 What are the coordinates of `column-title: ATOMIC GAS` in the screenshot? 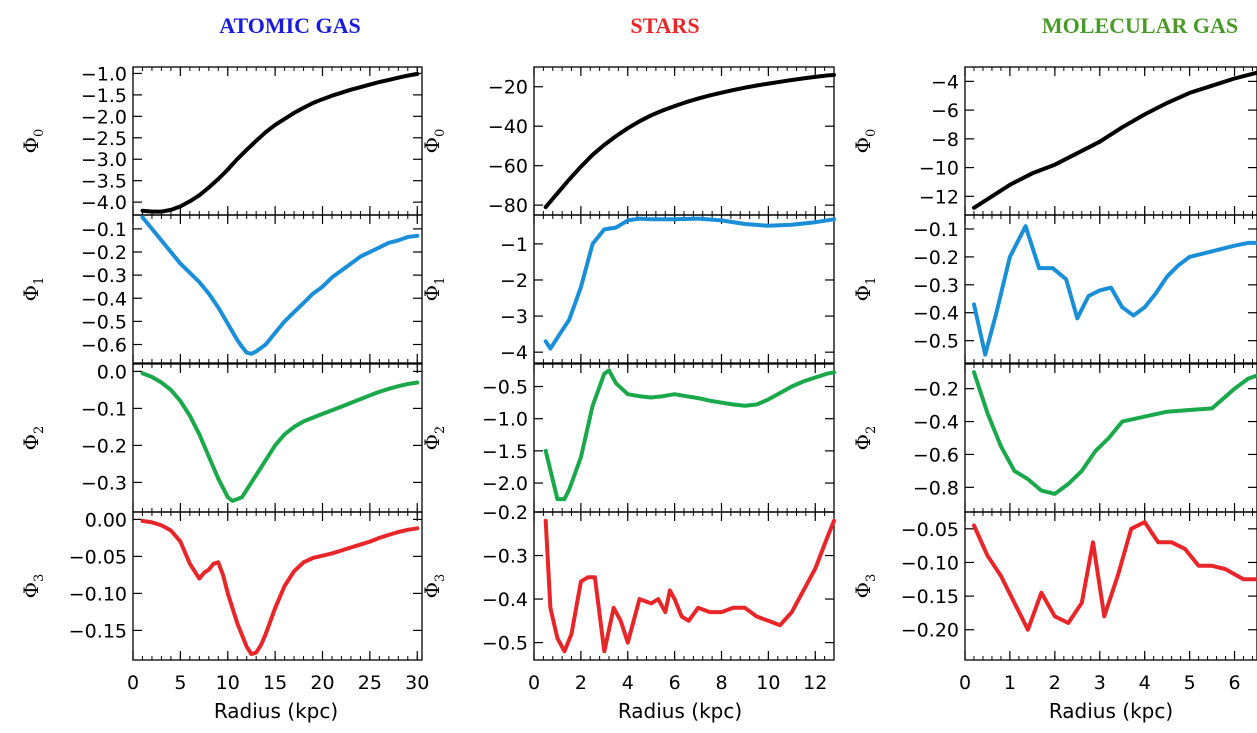 It's located at (290, 25).